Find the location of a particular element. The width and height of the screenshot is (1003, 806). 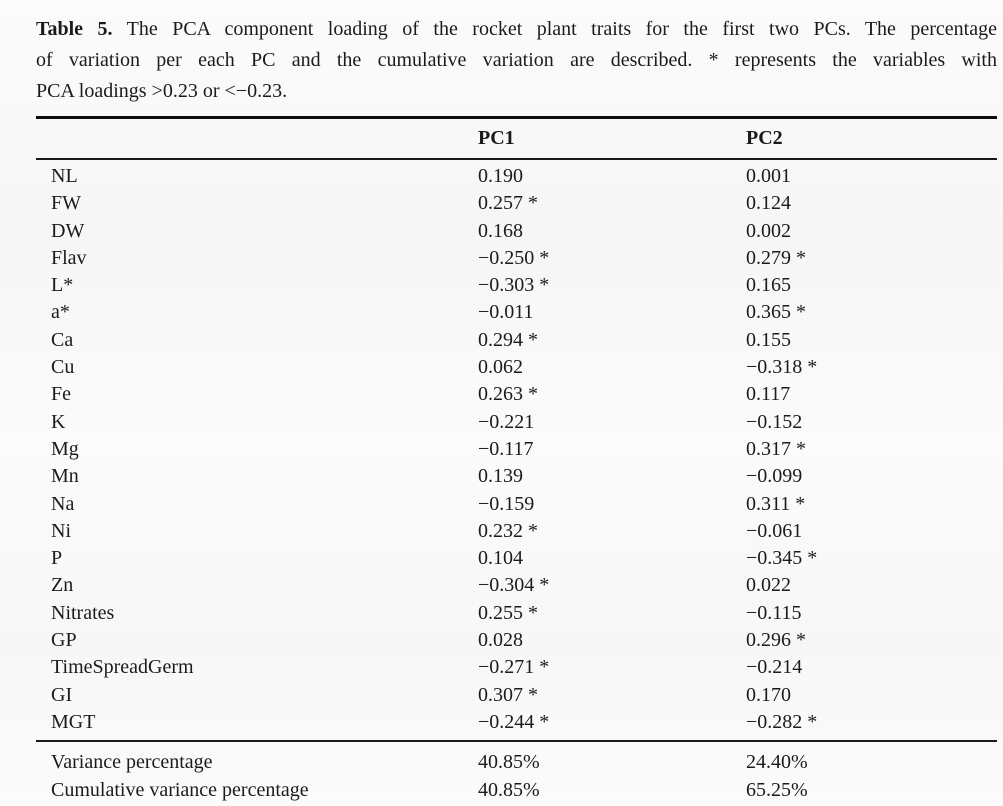

trait-cell: Mn is located at coordinates (65, 476).